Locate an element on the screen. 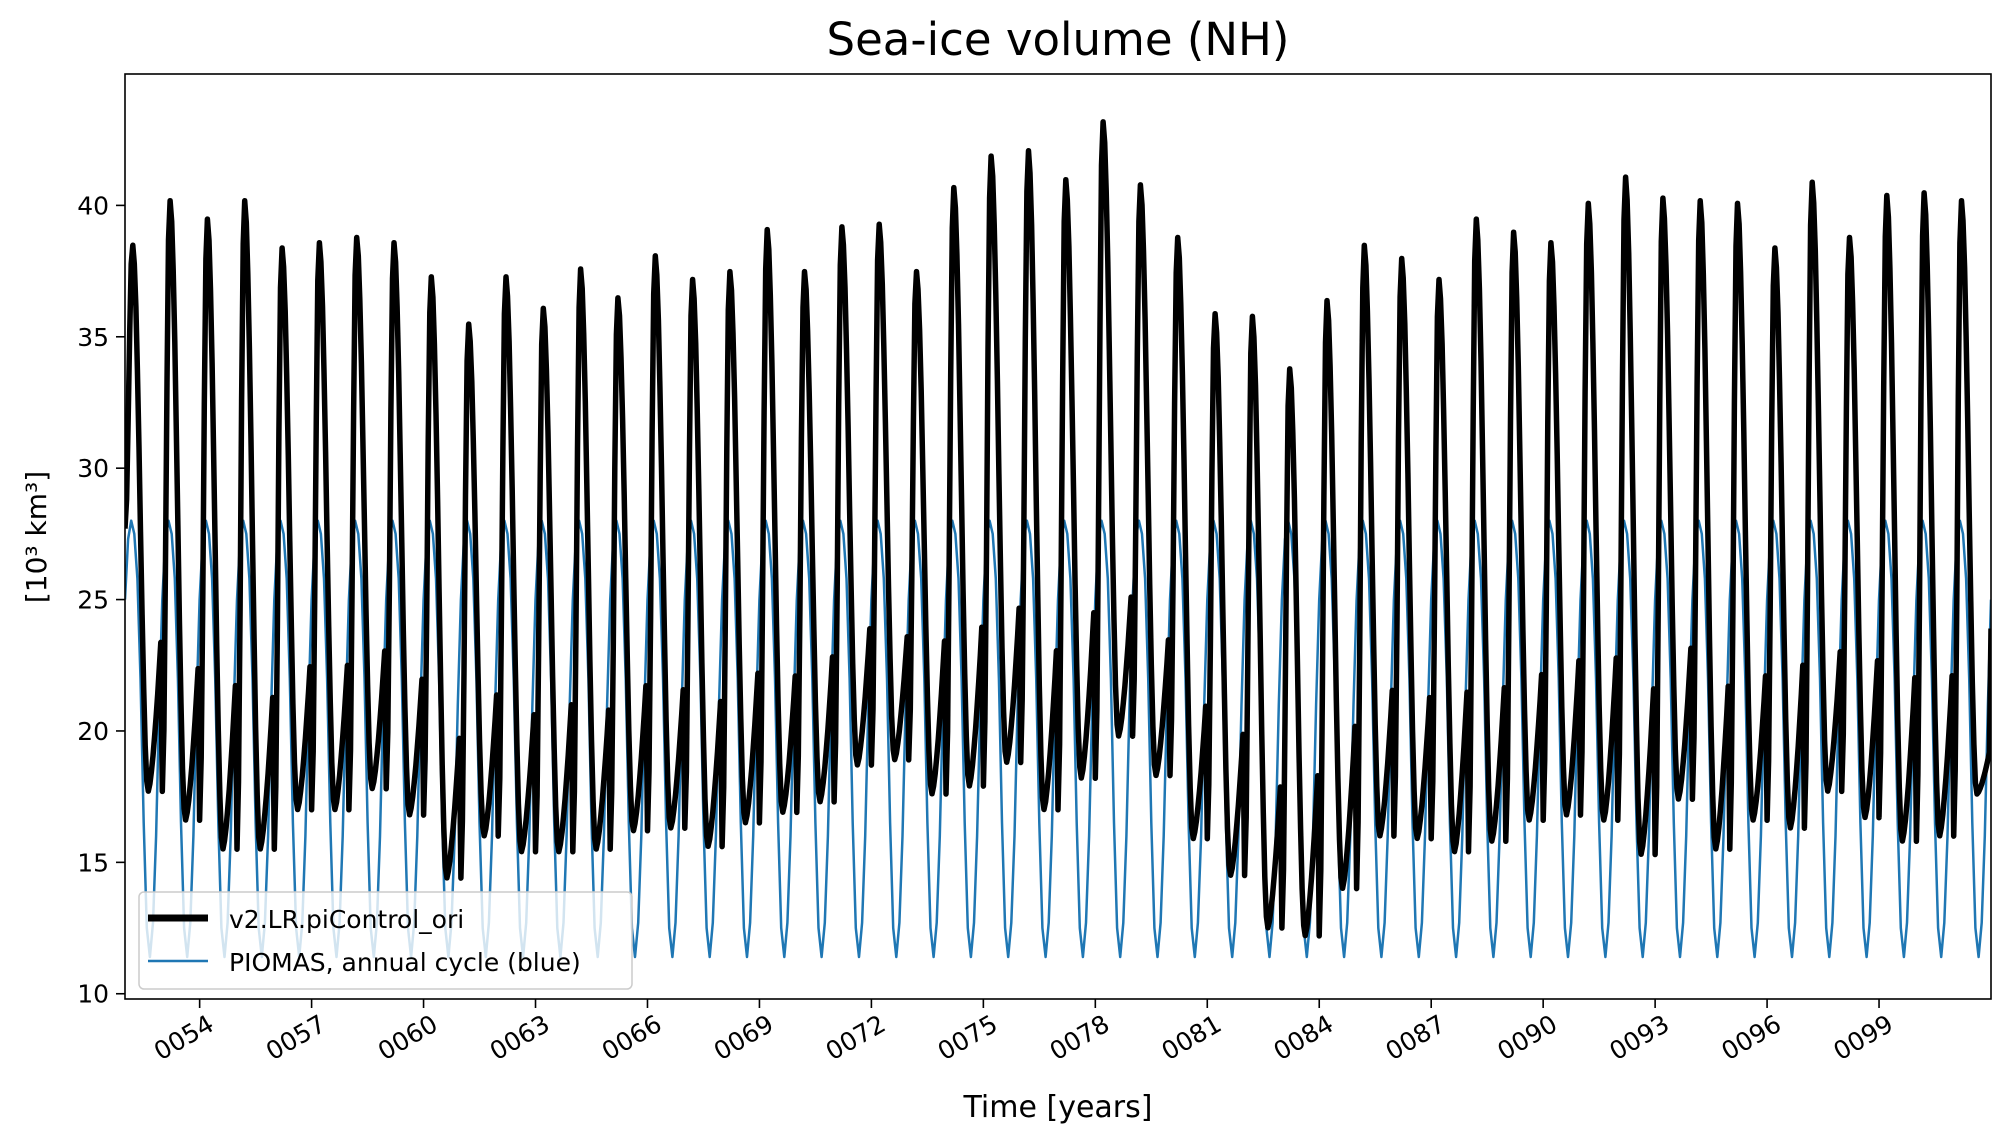  y-tick-label: 30 is located at coordinates (93, 468).